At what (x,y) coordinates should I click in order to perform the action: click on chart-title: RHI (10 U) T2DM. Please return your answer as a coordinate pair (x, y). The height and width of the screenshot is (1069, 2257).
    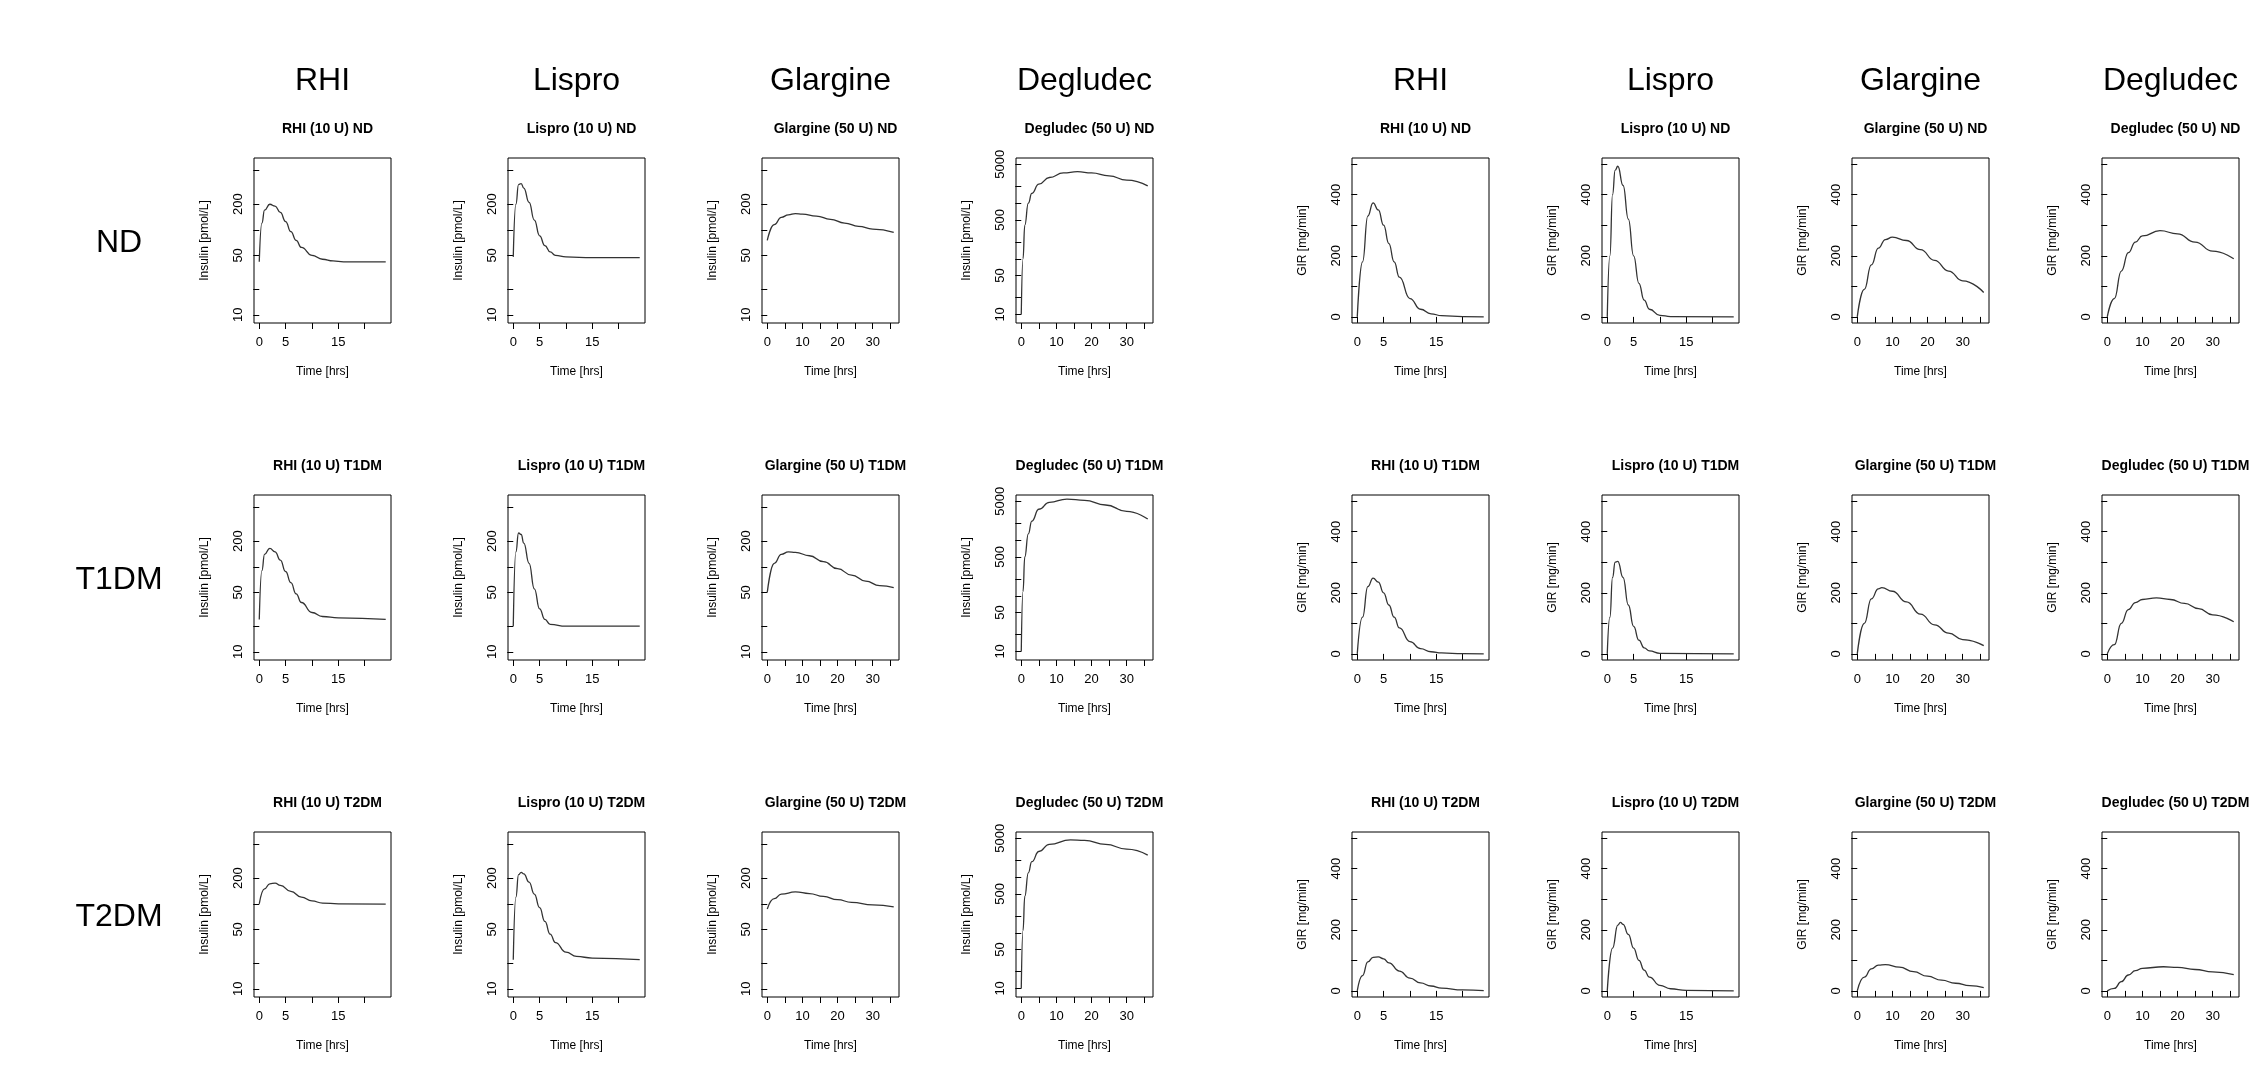
    Looking at the image, I should click on (1425, 802).